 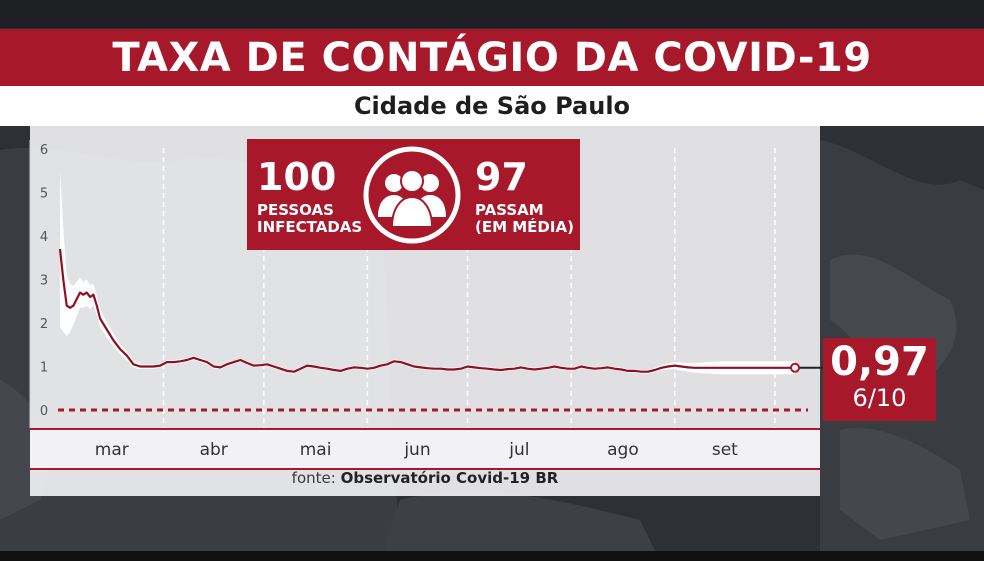 What do you see at coordinates (879, 362) in the screenshot?
I see `current-value: 0,97` at bounding box center [879, 362].